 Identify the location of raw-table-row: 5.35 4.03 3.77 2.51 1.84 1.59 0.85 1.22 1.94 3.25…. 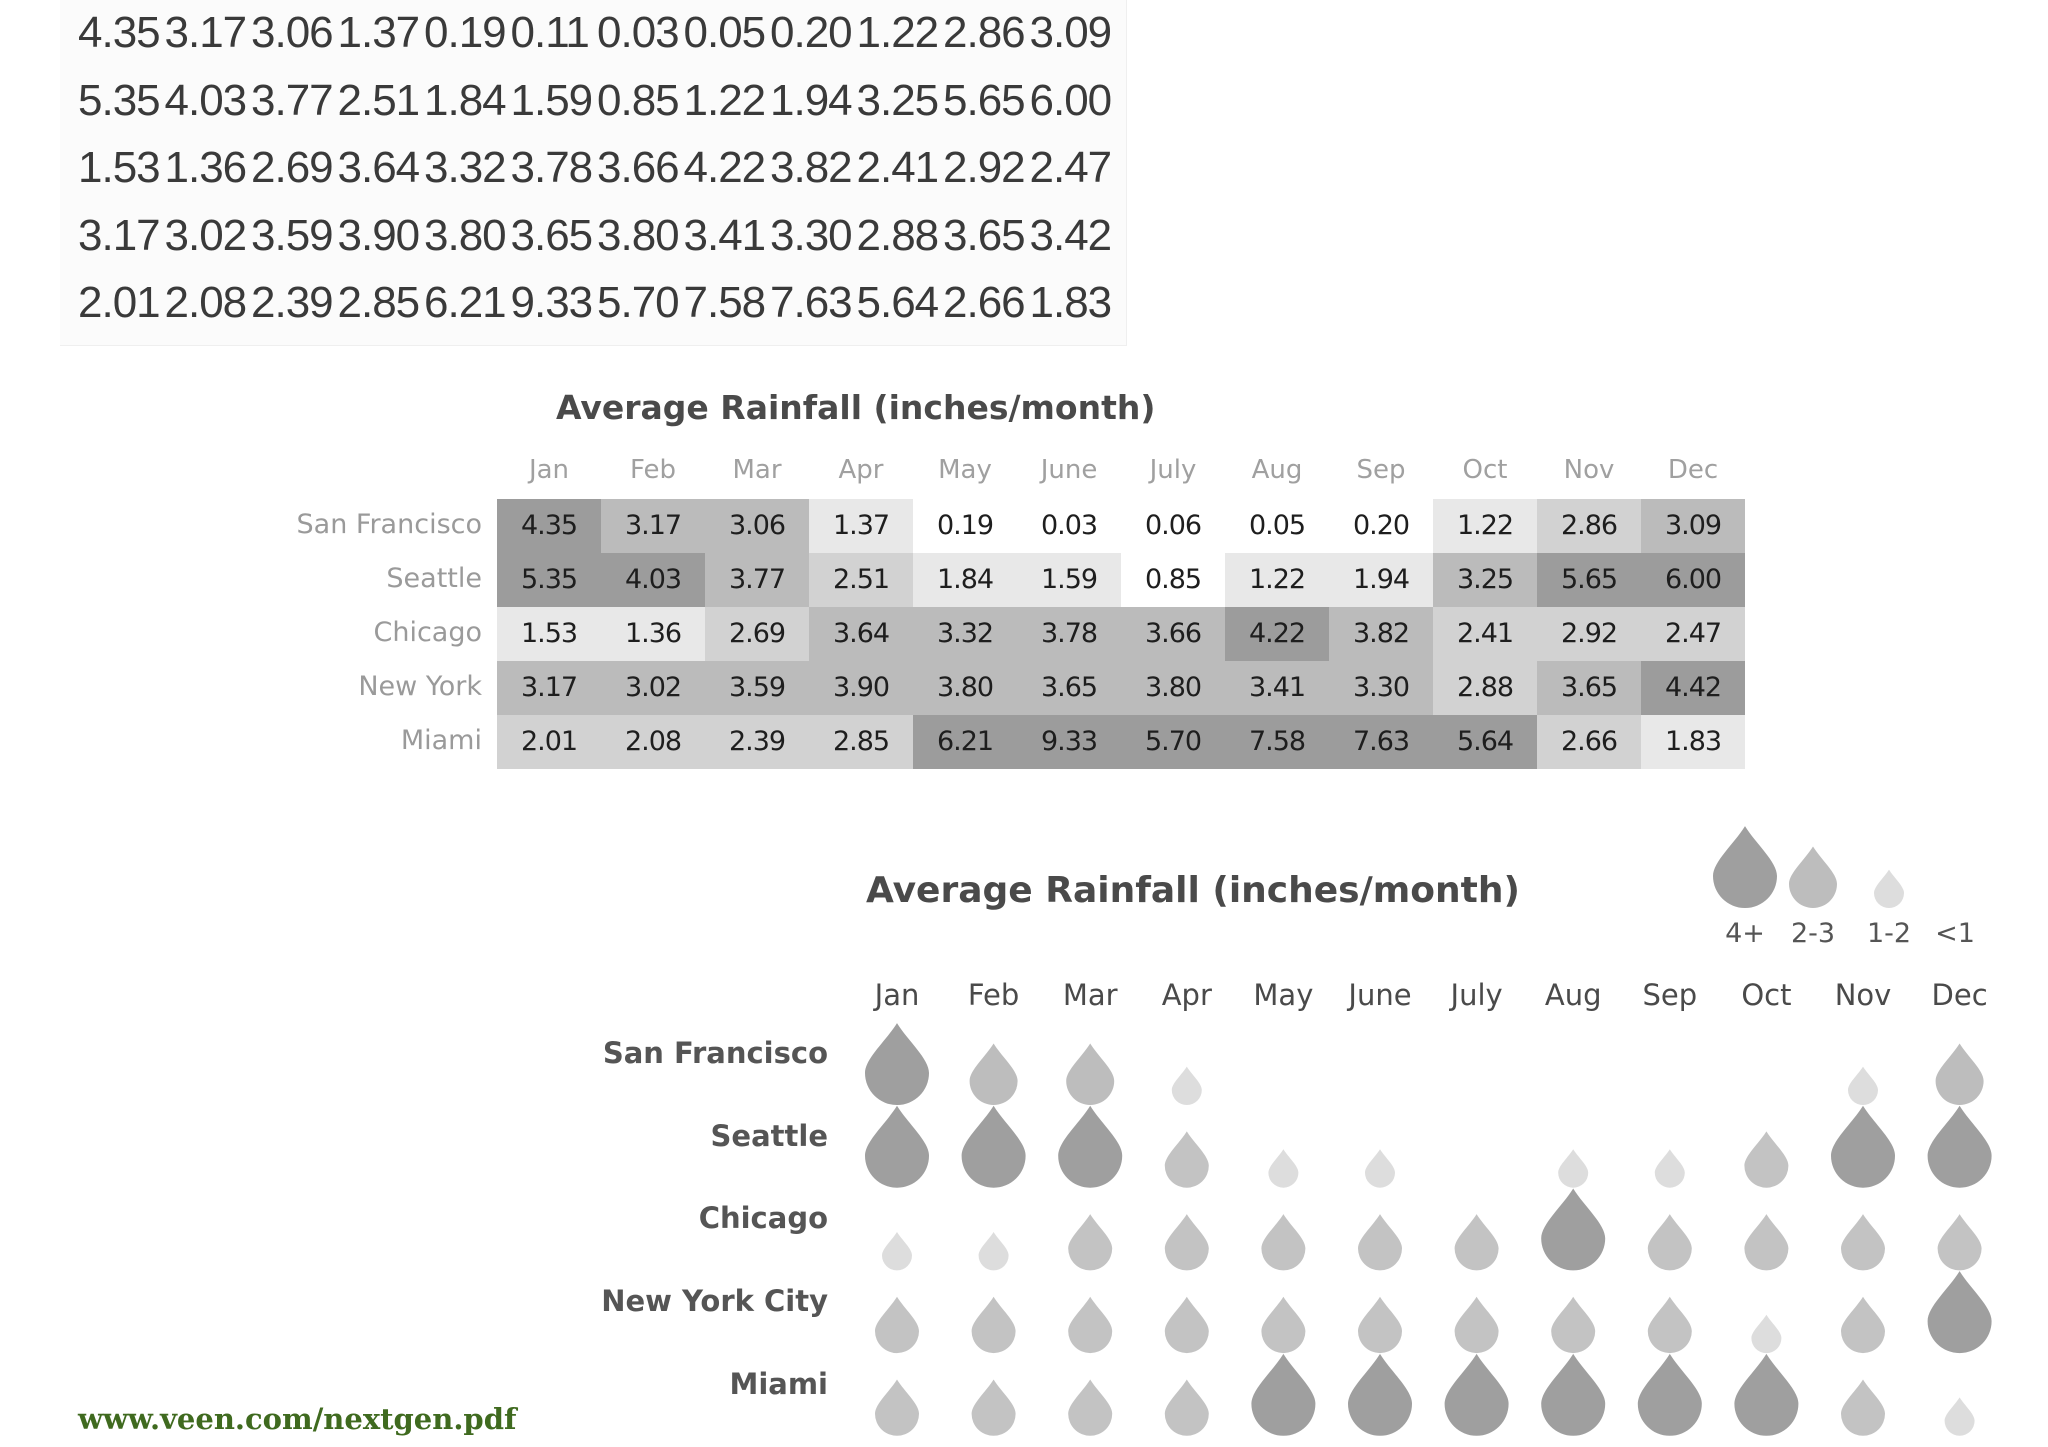
(597, 101).